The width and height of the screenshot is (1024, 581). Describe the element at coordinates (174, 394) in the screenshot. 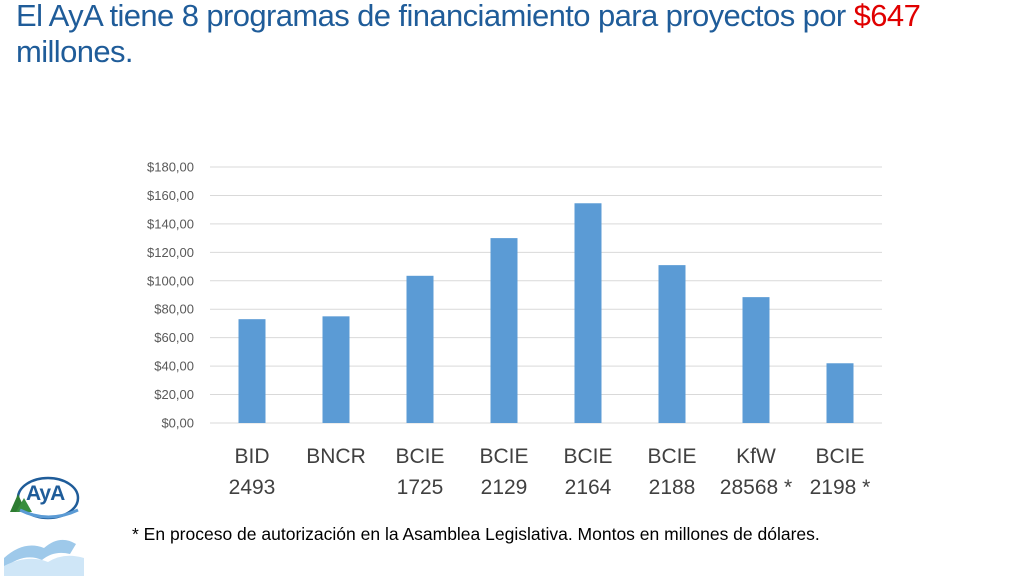

I see `y-tick-label: $20,00` at that location.